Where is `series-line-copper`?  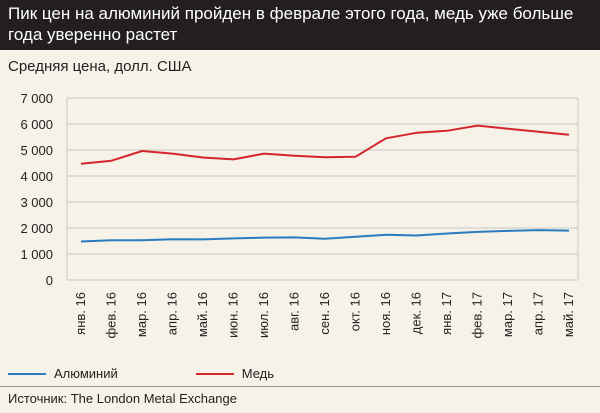
series-line-copper is located at coordinates (325, 144).